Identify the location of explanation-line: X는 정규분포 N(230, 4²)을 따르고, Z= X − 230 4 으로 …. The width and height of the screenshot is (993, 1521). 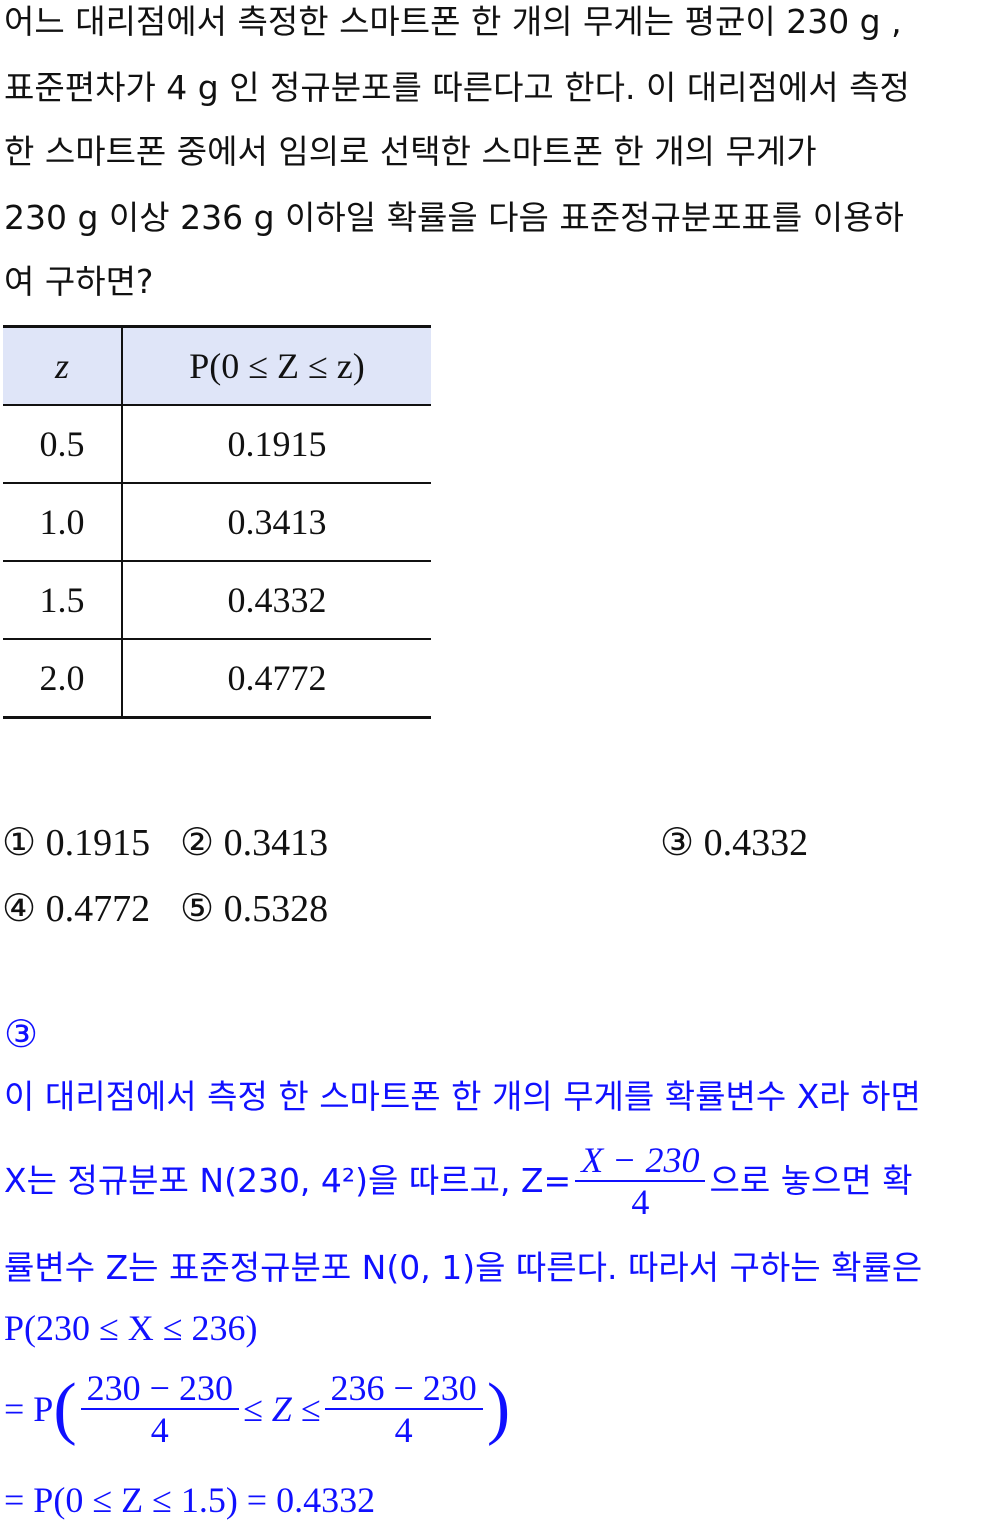
(458, 1181).